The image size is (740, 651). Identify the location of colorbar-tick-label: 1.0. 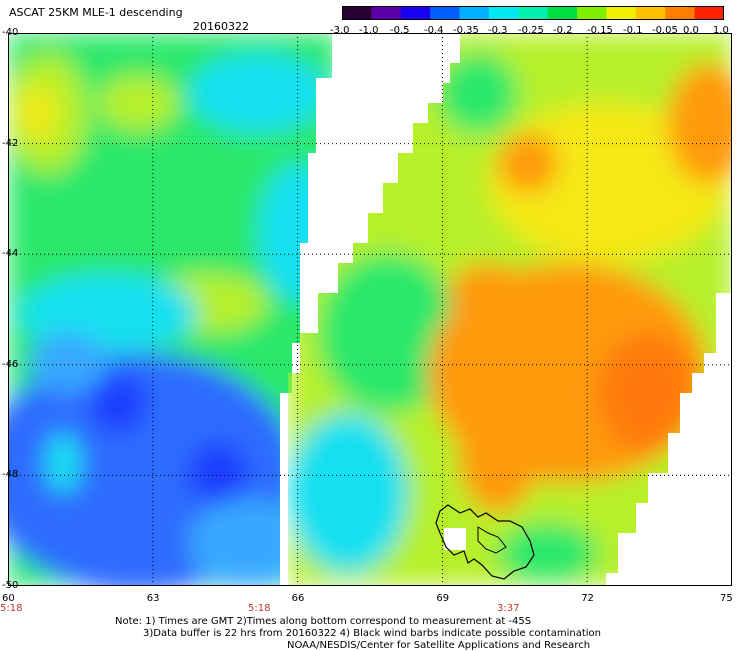
(721, 30).